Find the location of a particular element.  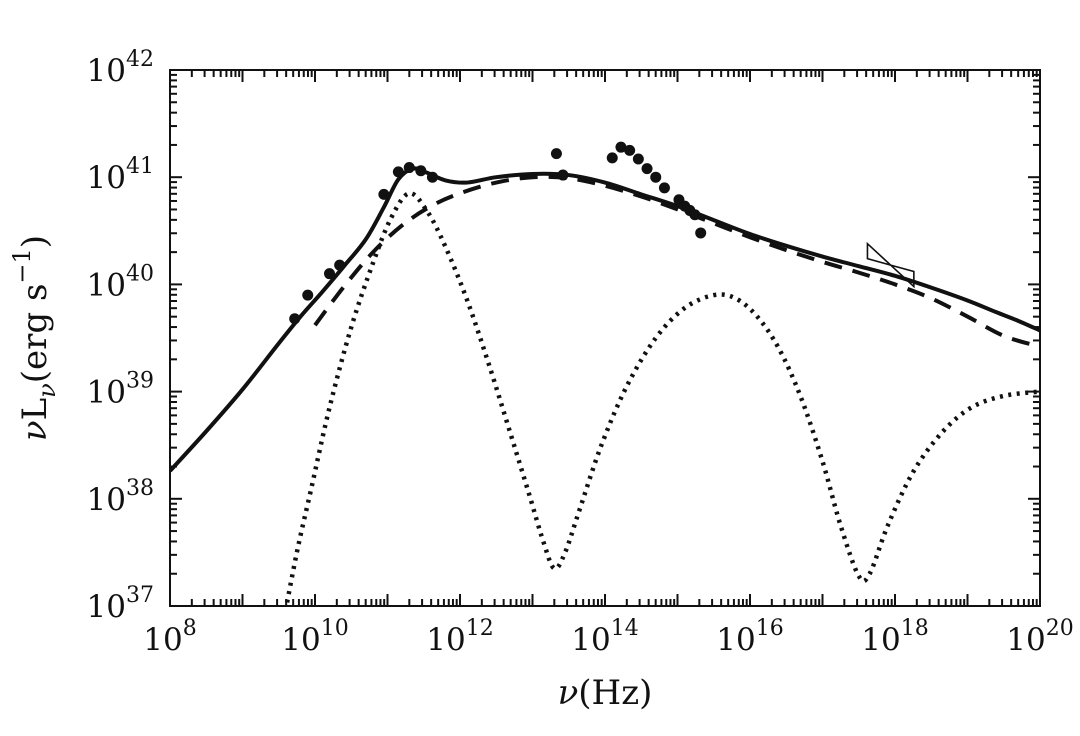

y-tick-label: 1040 is located at coordinates (120, 282).